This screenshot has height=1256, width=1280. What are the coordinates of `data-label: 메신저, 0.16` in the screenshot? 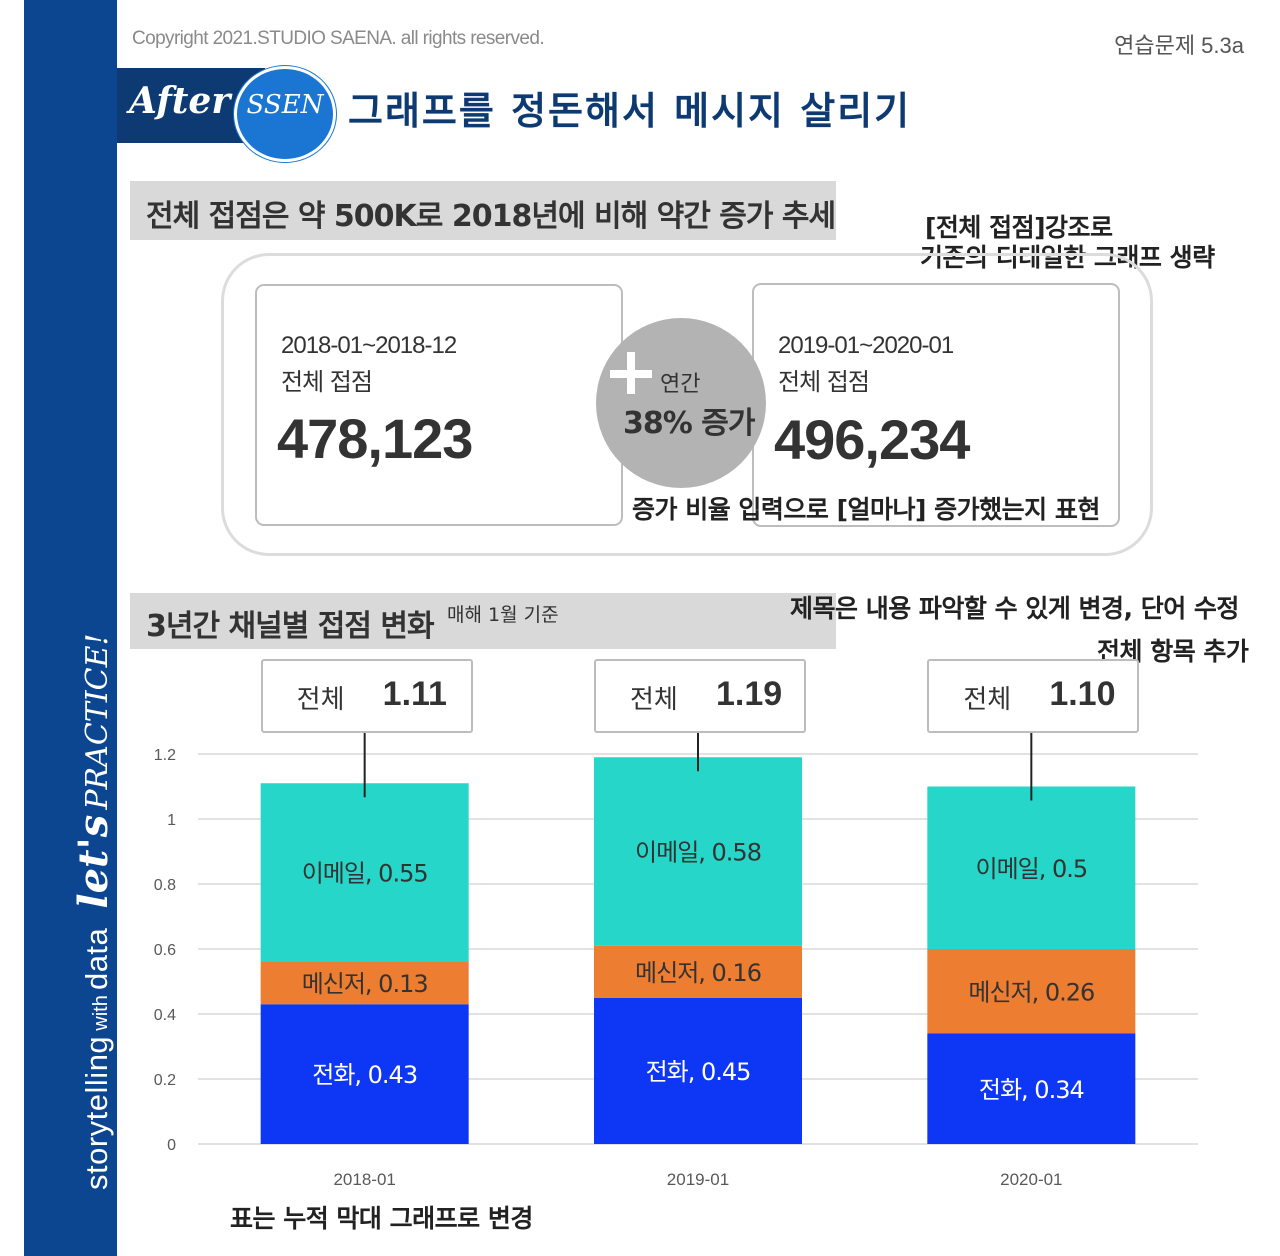 It's located at (698, 973).